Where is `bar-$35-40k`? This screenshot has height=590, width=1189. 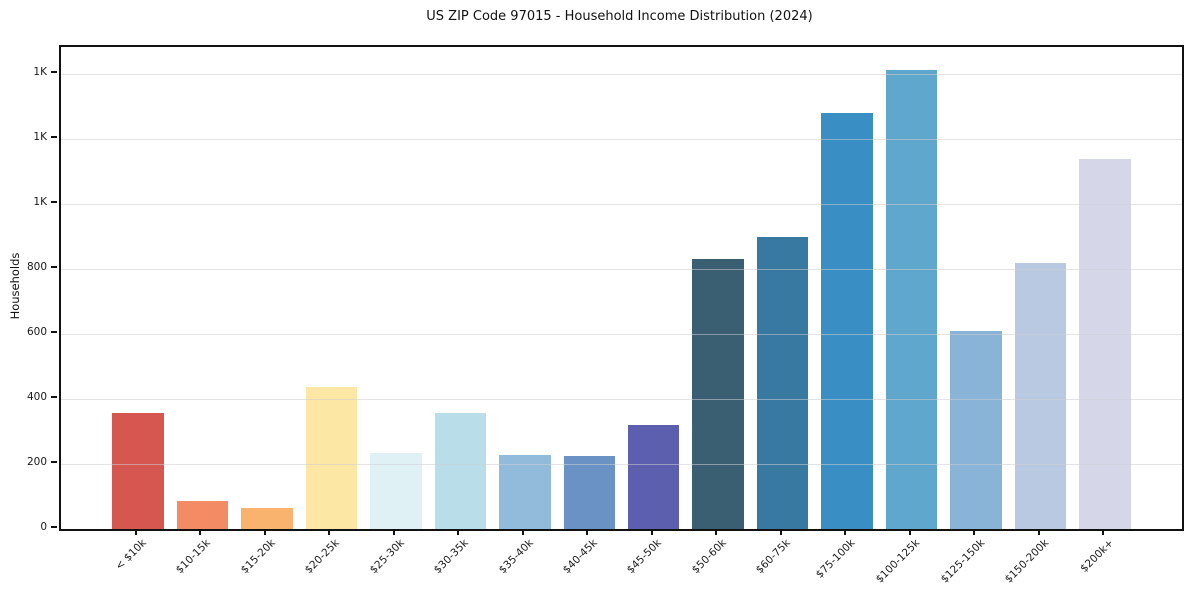 bar-$35-40k is located at coordinates (525, 491).